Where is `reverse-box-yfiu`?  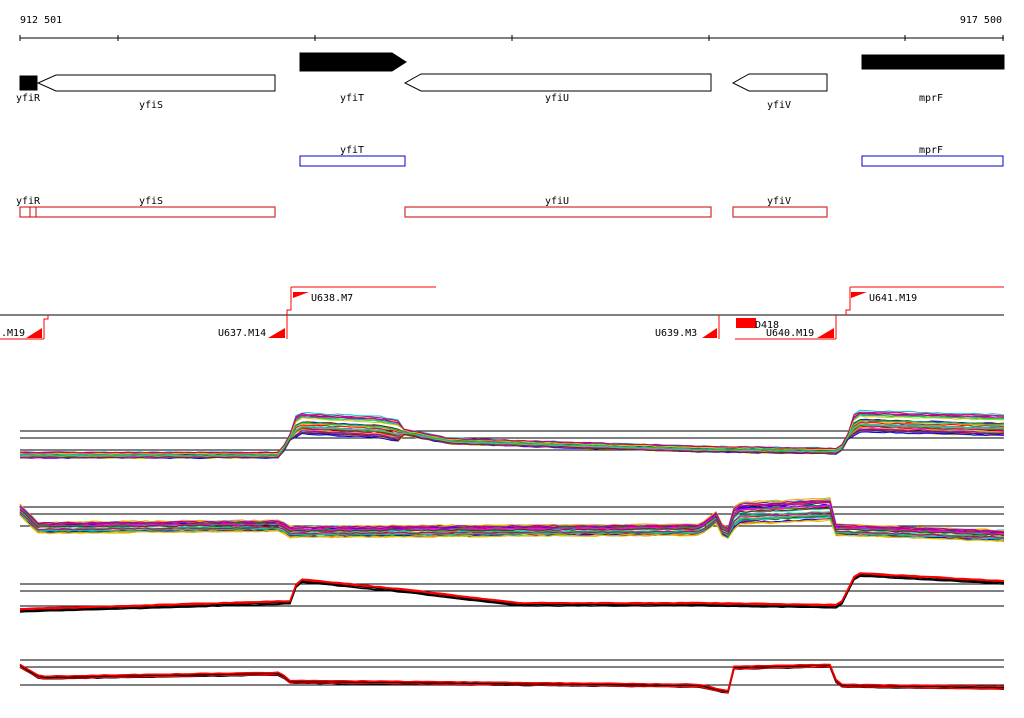 reverse-box-yfiu is located at coordinates (558, 212).